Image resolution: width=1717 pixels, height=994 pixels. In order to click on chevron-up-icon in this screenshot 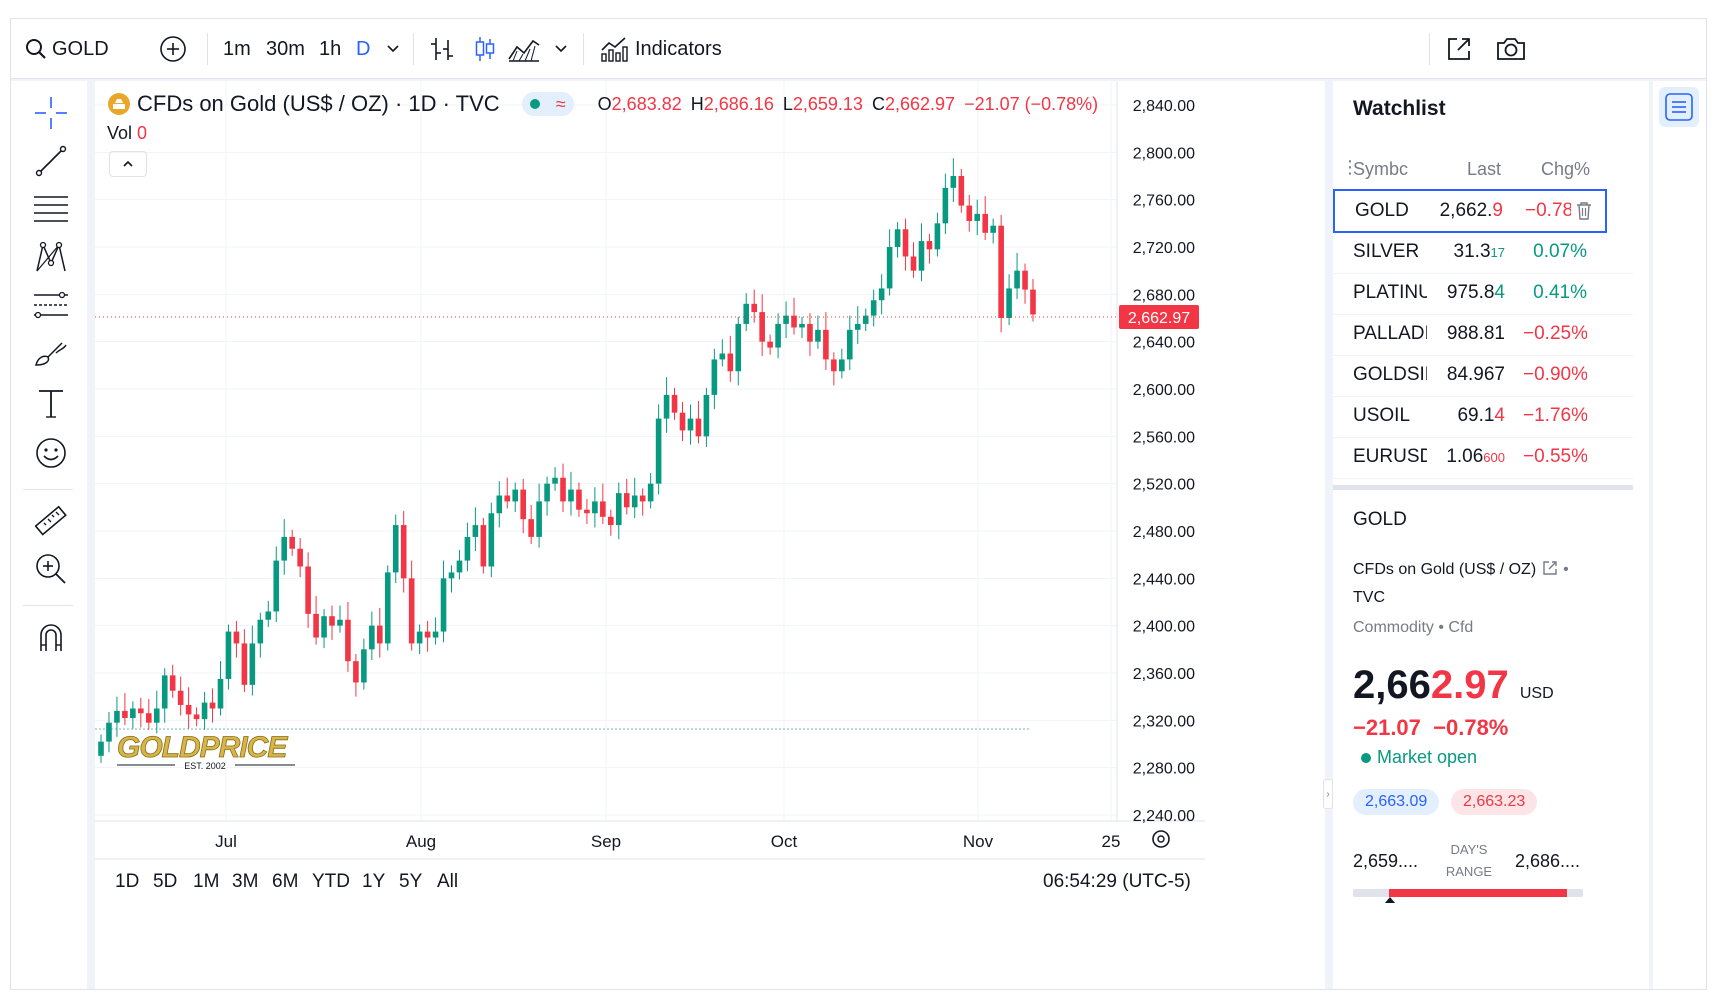, I will do `click(128, 163)`.